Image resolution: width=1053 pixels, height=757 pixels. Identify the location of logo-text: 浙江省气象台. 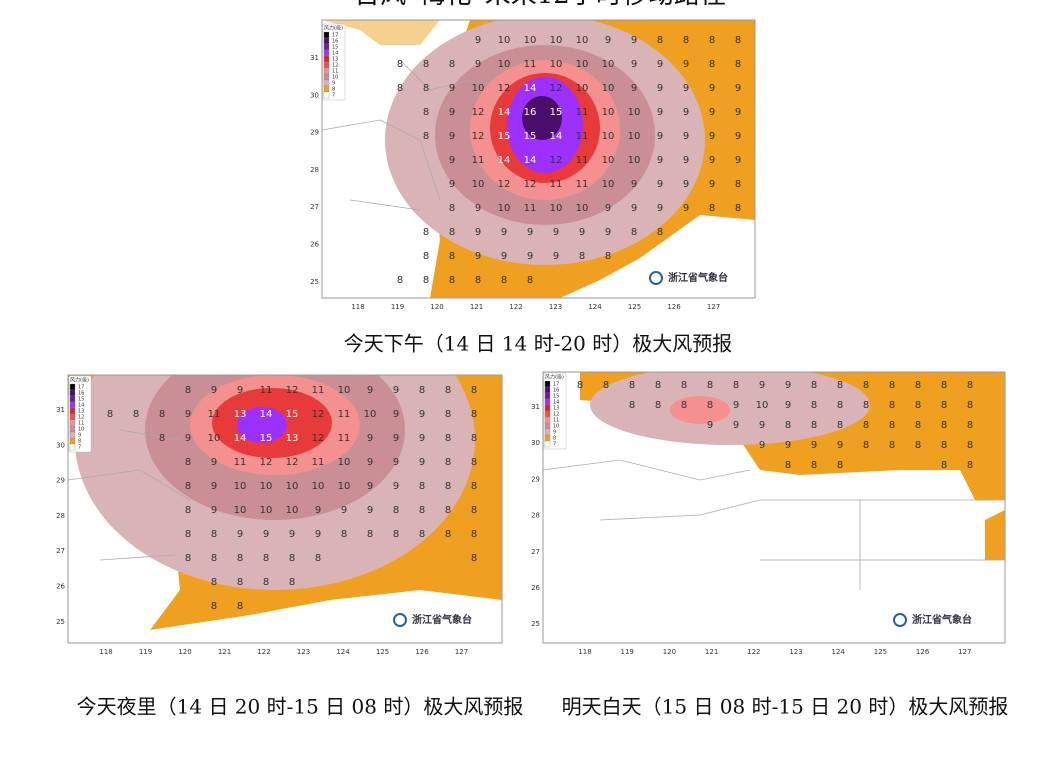
(442, 619).